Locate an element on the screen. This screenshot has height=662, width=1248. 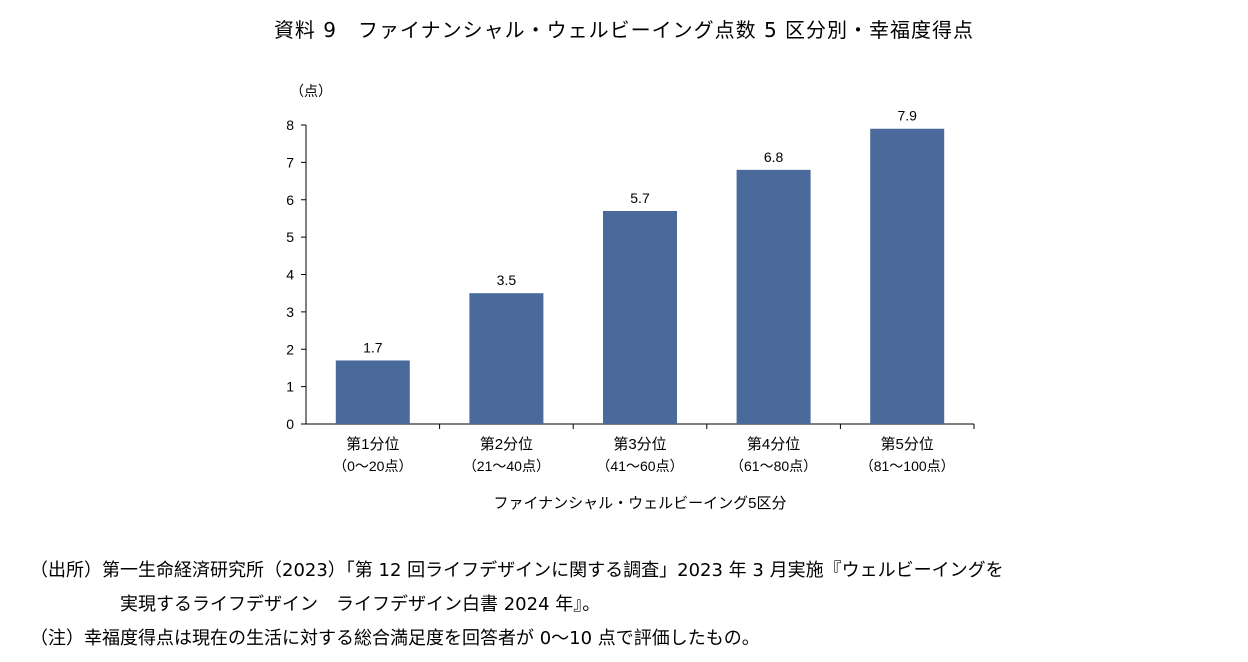
y-tick-label: 7 is located at coordinates (290, 162).